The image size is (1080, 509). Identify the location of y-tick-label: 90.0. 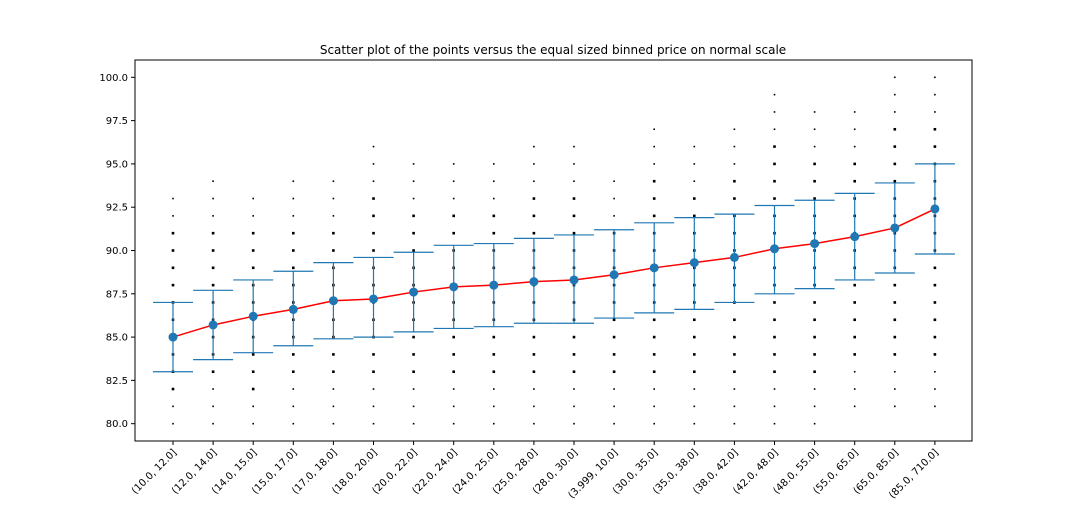
(117, 251).